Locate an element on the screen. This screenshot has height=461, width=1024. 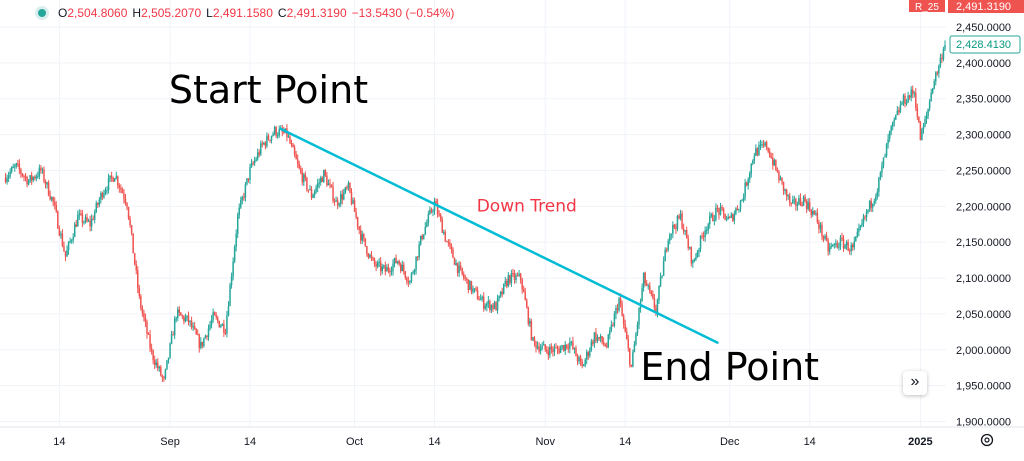
price-axis-bg is located at coordinates (985, 230).